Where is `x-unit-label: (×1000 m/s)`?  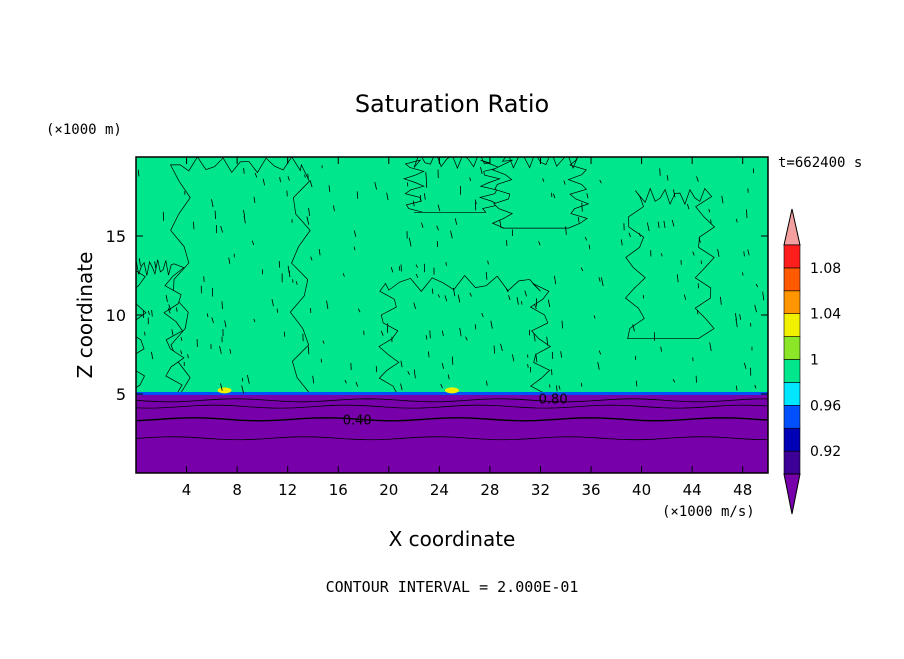
x-unit-label: (×1000 m/s) is located at coordinates (708, 512).